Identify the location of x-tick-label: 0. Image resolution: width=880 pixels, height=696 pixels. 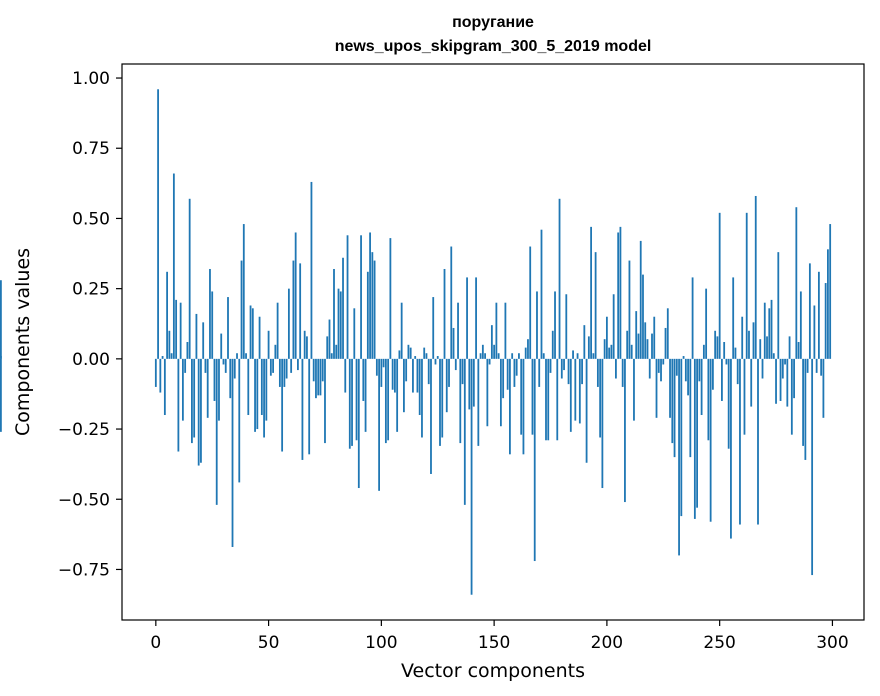
(155, 643).